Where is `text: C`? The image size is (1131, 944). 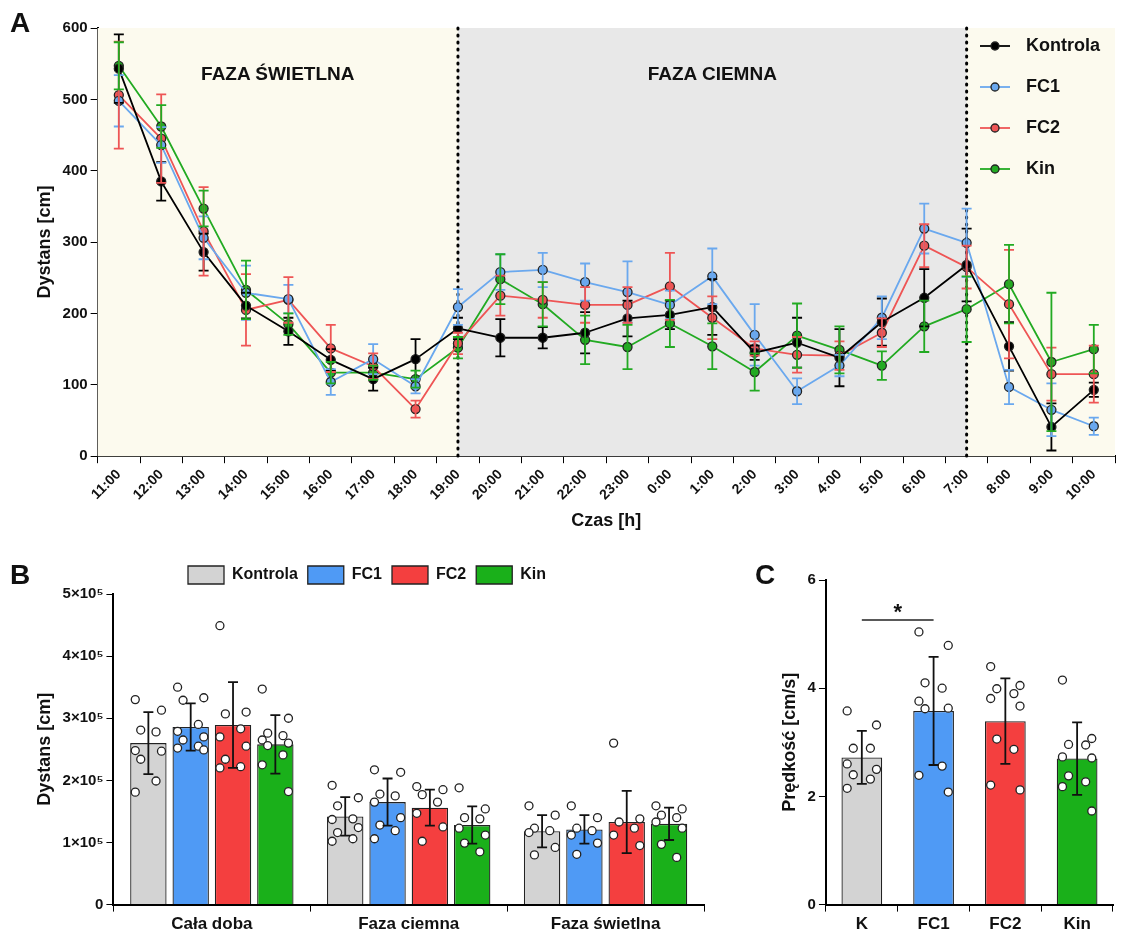
text: C is located at coordinates (765, 574).